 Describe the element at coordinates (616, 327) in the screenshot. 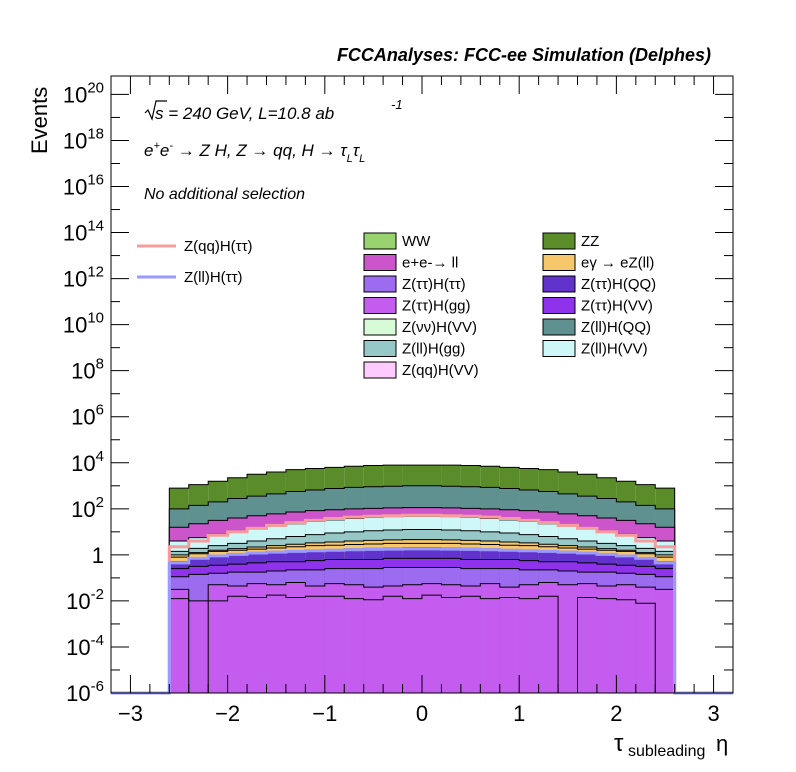

I see `legend-label: Z(ll)H(QQ)` at that location.